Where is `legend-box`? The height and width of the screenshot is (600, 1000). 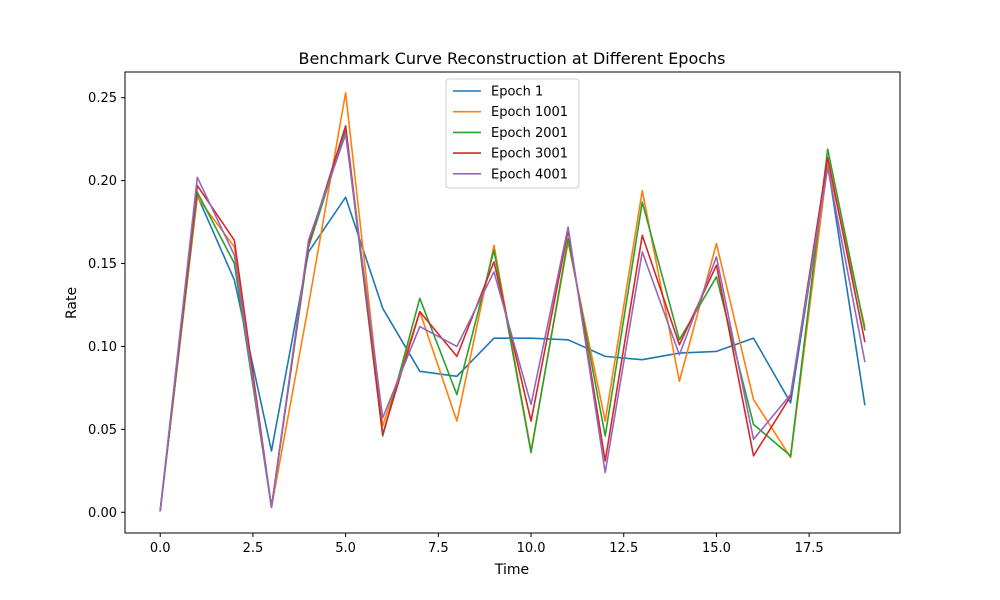 legend-box is located at coordinates (512, 133).